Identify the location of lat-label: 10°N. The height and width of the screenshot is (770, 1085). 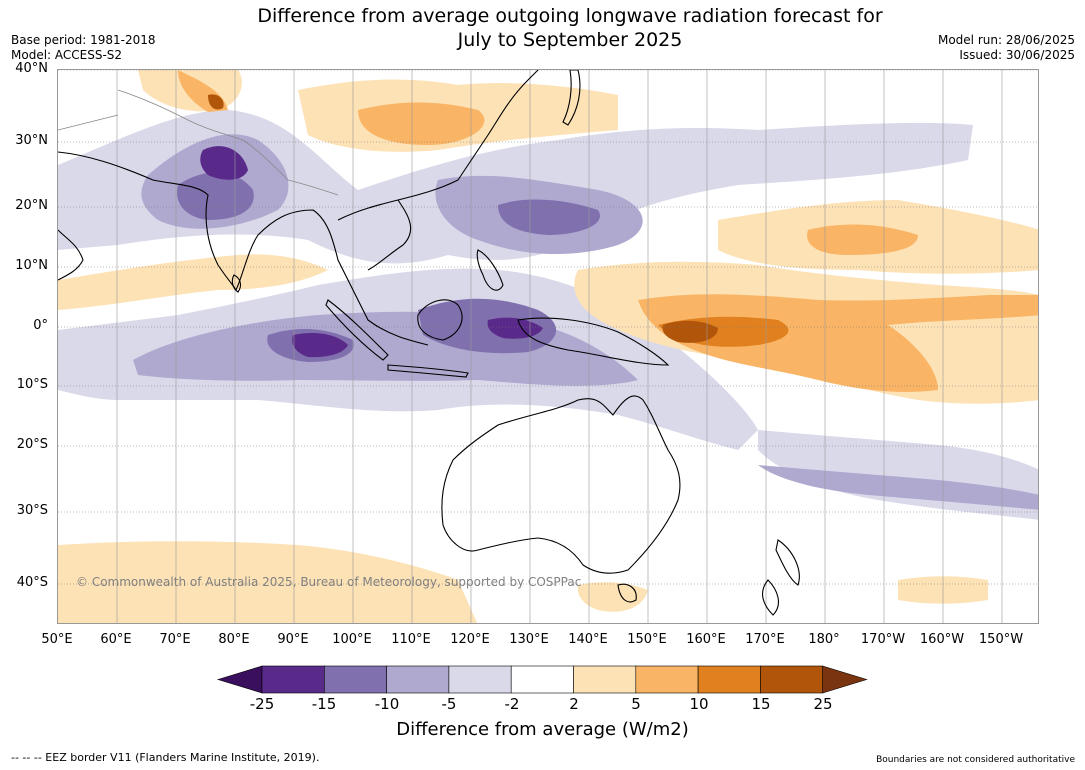
(31, 265).